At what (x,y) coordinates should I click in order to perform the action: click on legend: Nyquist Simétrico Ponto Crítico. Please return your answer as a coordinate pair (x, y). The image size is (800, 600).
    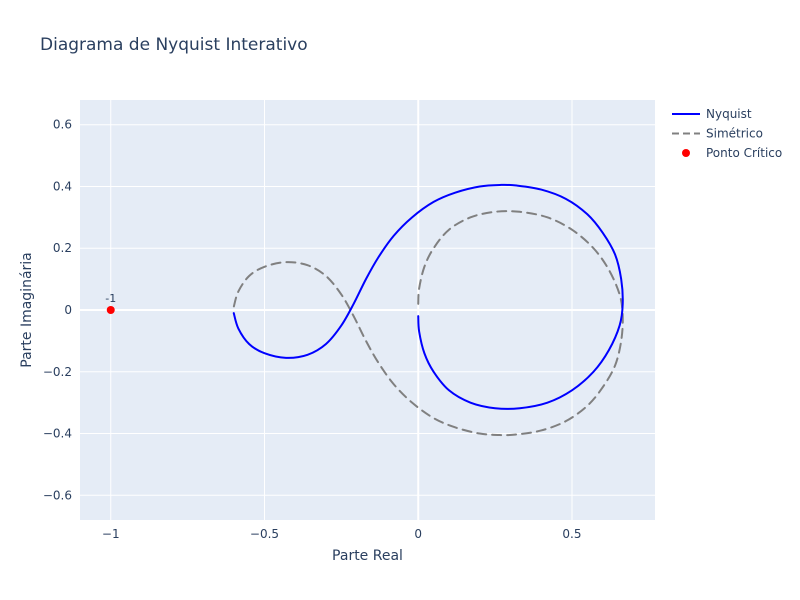
    Looking at the image, I should click on (727, 133).